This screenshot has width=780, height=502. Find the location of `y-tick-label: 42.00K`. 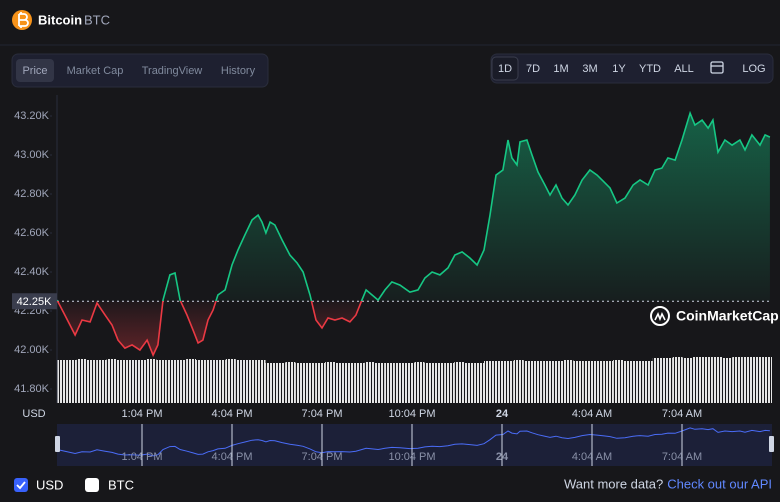

y-tick-label: 42.00K is located at coordinates (32, 350).